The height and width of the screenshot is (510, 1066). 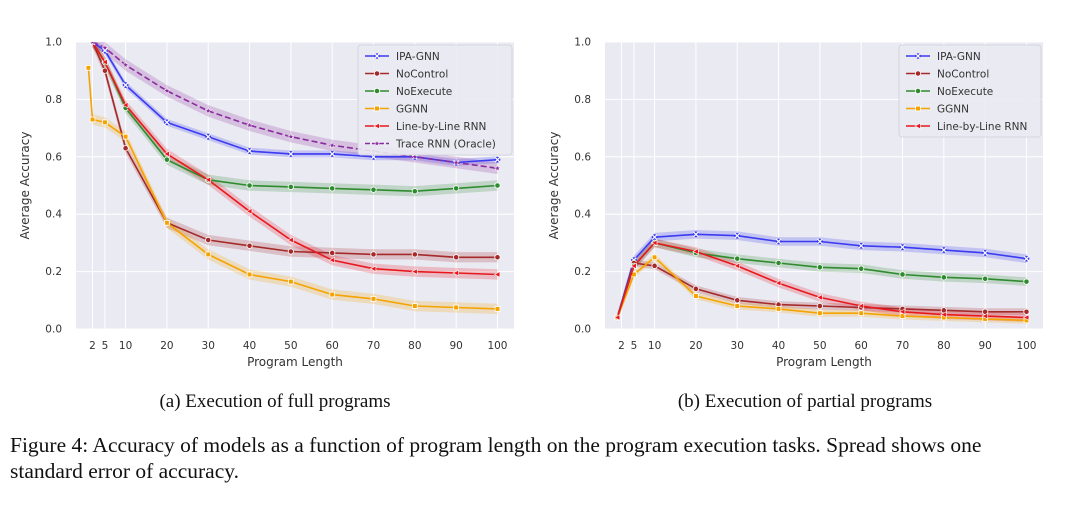 I want to click on legend-label: NoControl, so click(x=422, y=74).